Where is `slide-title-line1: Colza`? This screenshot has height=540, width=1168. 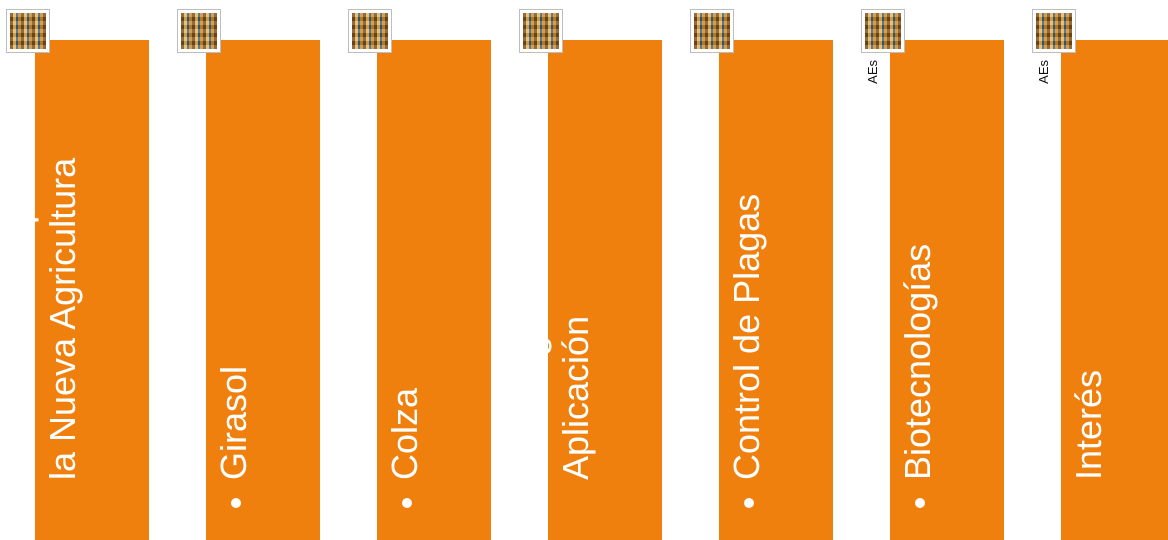 slide-title-line1: Colza is located at coordinates (404, 433).